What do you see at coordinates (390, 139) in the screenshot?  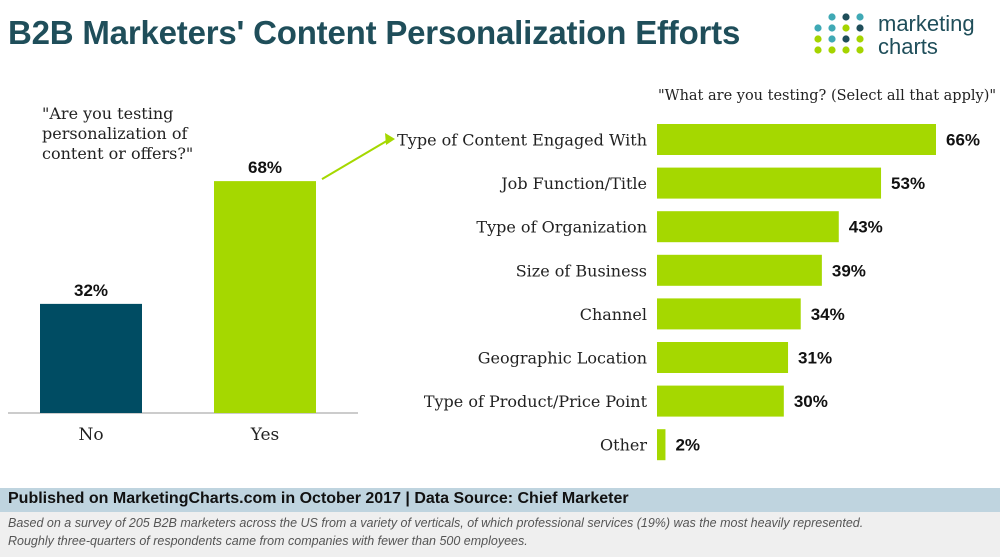 I see `connector-arrow-head` at bounding box center [390, 139].